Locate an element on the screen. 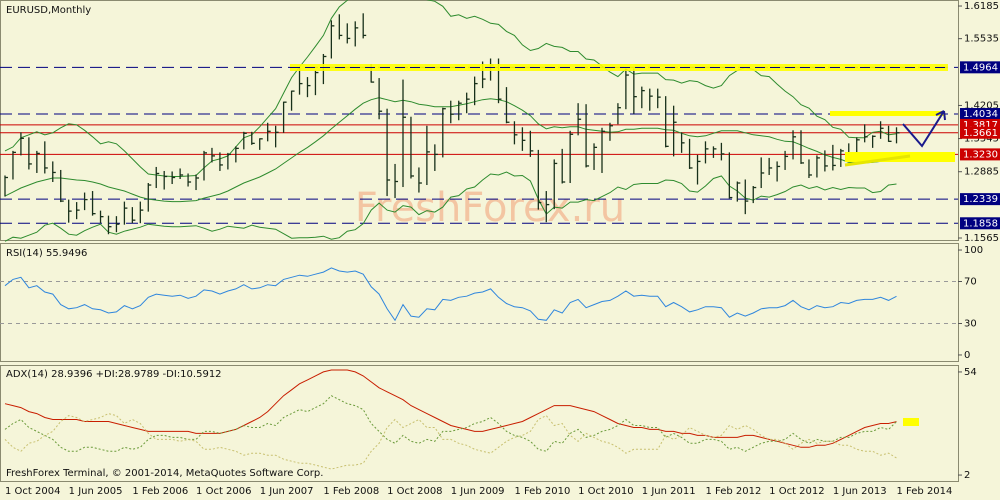 The width and height of the screenshot is (1000, 500). highlight-adx is located at coordinates (911, 422).